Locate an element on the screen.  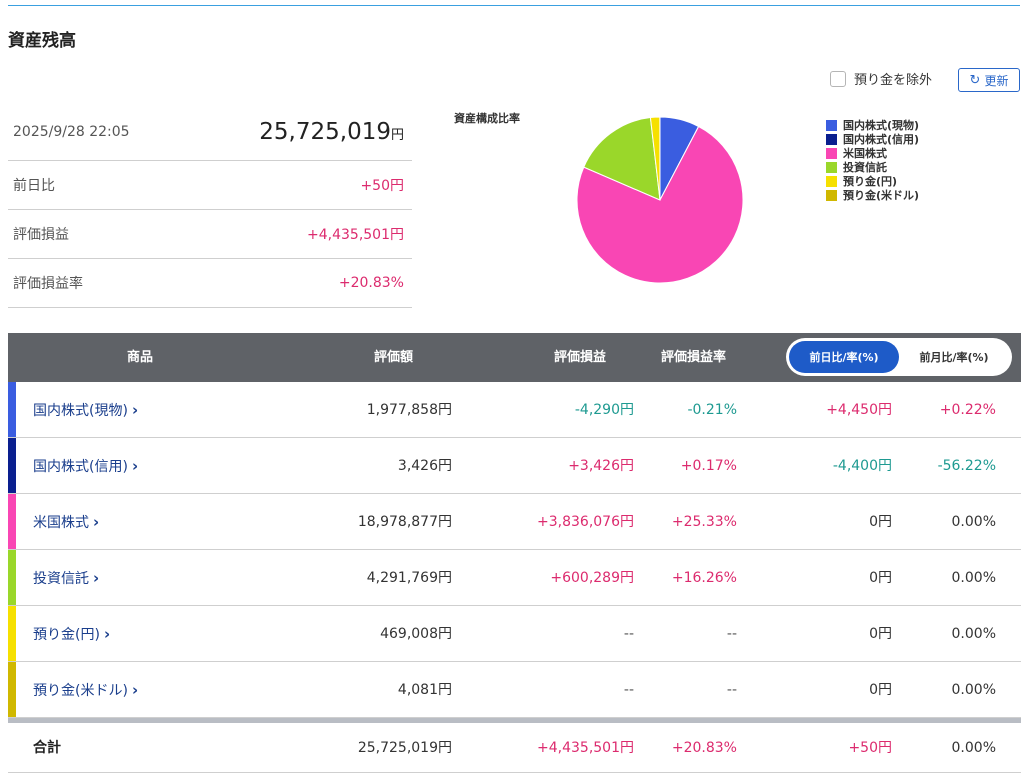
product-link: 国内株式(現物) › is located at coordinates (85, 410).